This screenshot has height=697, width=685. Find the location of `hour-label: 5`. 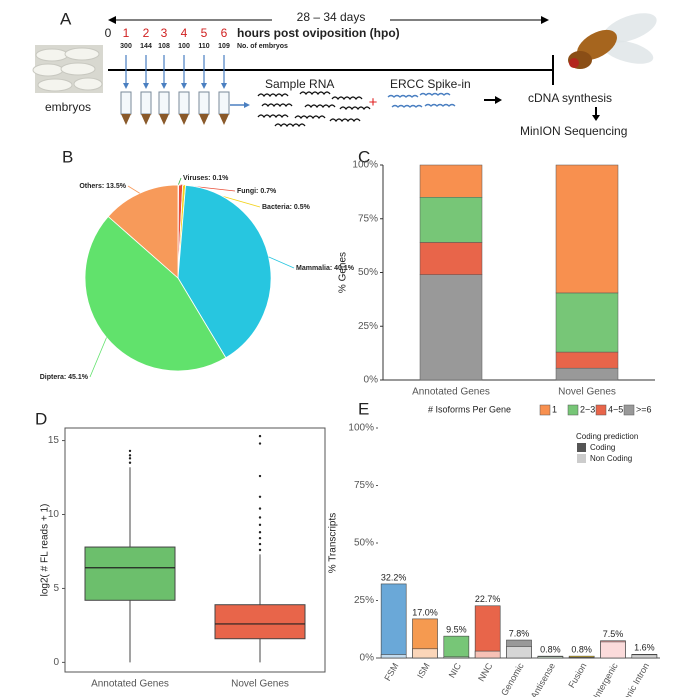

hour-label: 5 is located at coordinates (204, 33).